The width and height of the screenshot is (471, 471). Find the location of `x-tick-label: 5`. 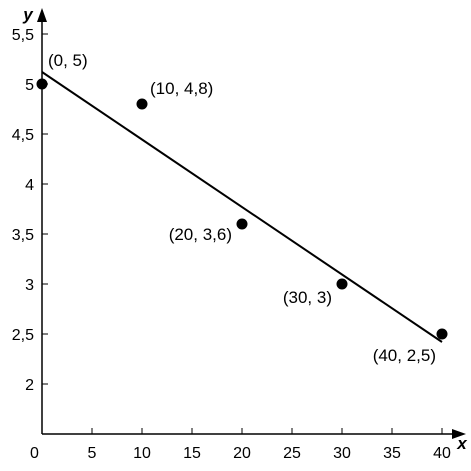

x-tick-label: 5 is located at coordinates (92, 453).